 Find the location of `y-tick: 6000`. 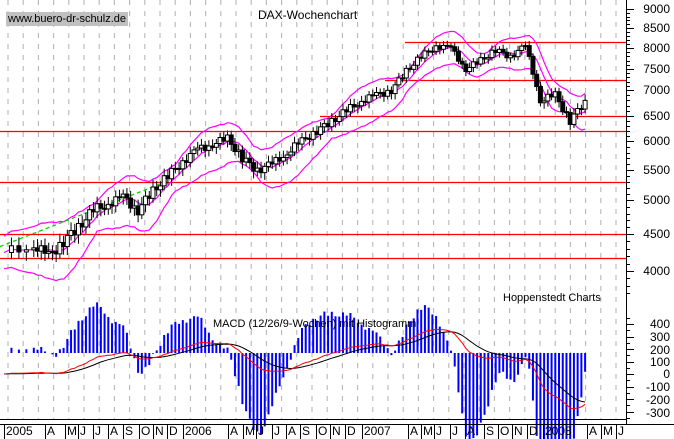

y-tick: 6000 is located at coordinates (656, 141).